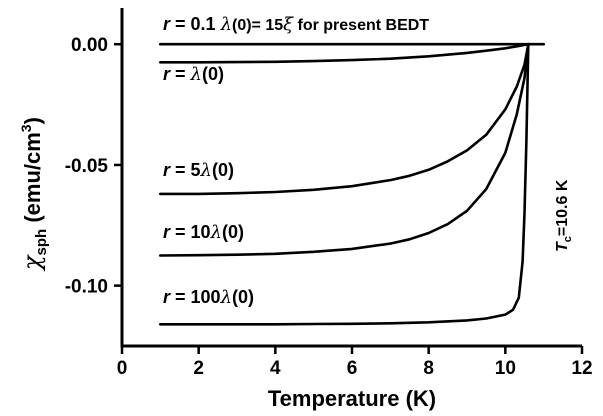  Describe the element at coordinates (198, 170) in the screenshot. I see `series-label-3: r = 5λ(0)` at that location.